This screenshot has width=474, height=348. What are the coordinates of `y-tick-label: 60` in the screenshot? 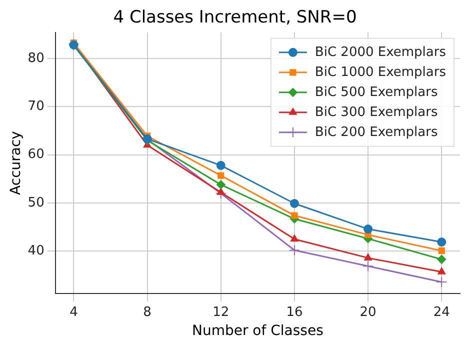 It's located at (36, 154).